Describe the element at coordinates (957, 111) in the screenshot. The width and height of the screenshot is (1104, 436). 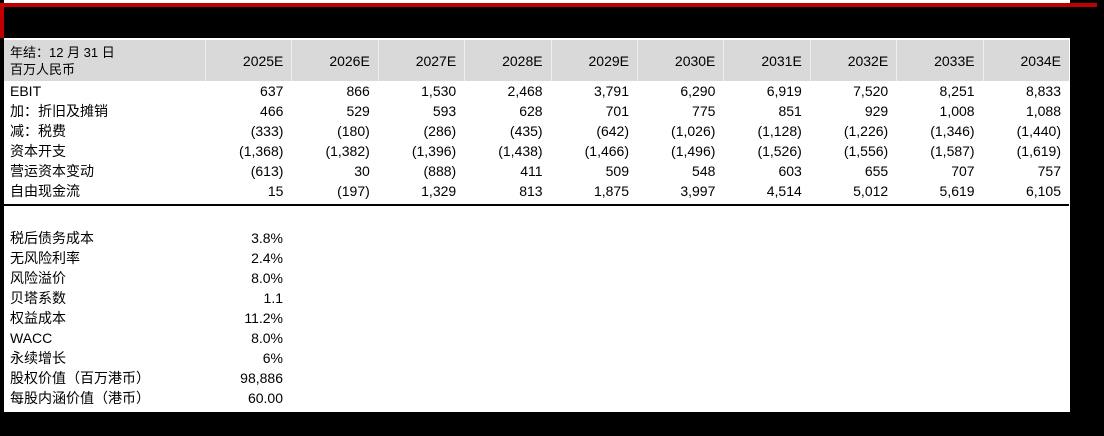
I see `value-cell: 1,008` at that location.